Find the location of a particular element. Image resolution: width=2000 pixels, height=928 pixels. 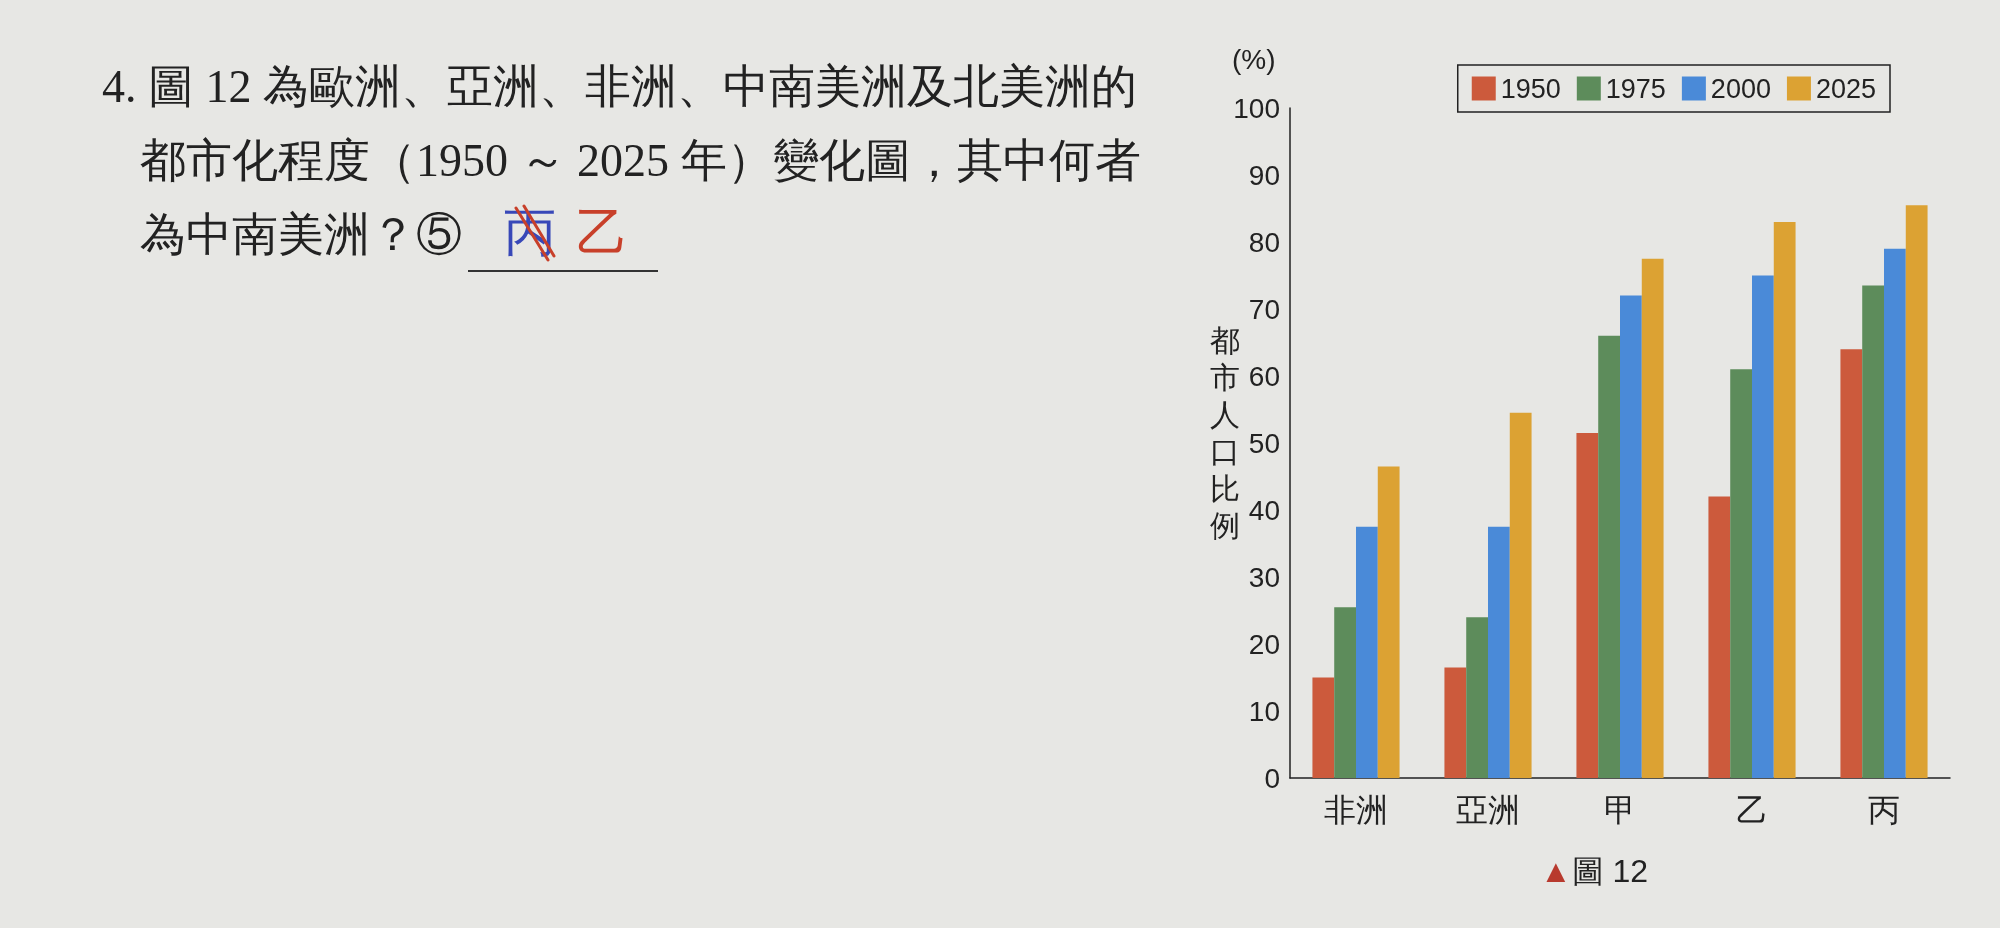

y-tick-label: 10 is located at coordinates (1264, 711).